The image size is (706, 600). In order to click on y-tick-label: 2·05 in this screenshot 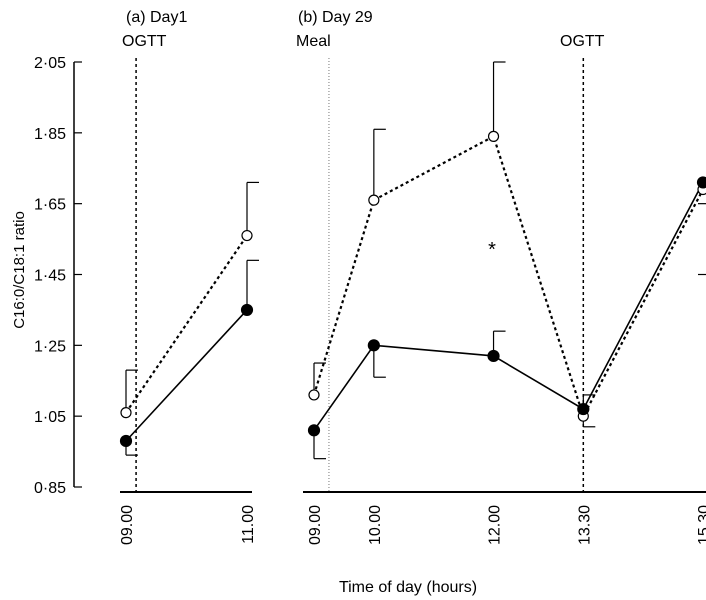, I will do `click(50, 63)`.